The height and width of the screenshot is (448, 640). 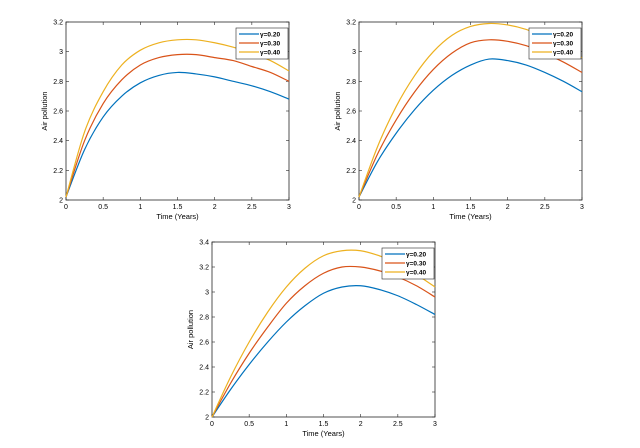 I want to click on y-tick-label: 3.4, so click(x=204, y=243).